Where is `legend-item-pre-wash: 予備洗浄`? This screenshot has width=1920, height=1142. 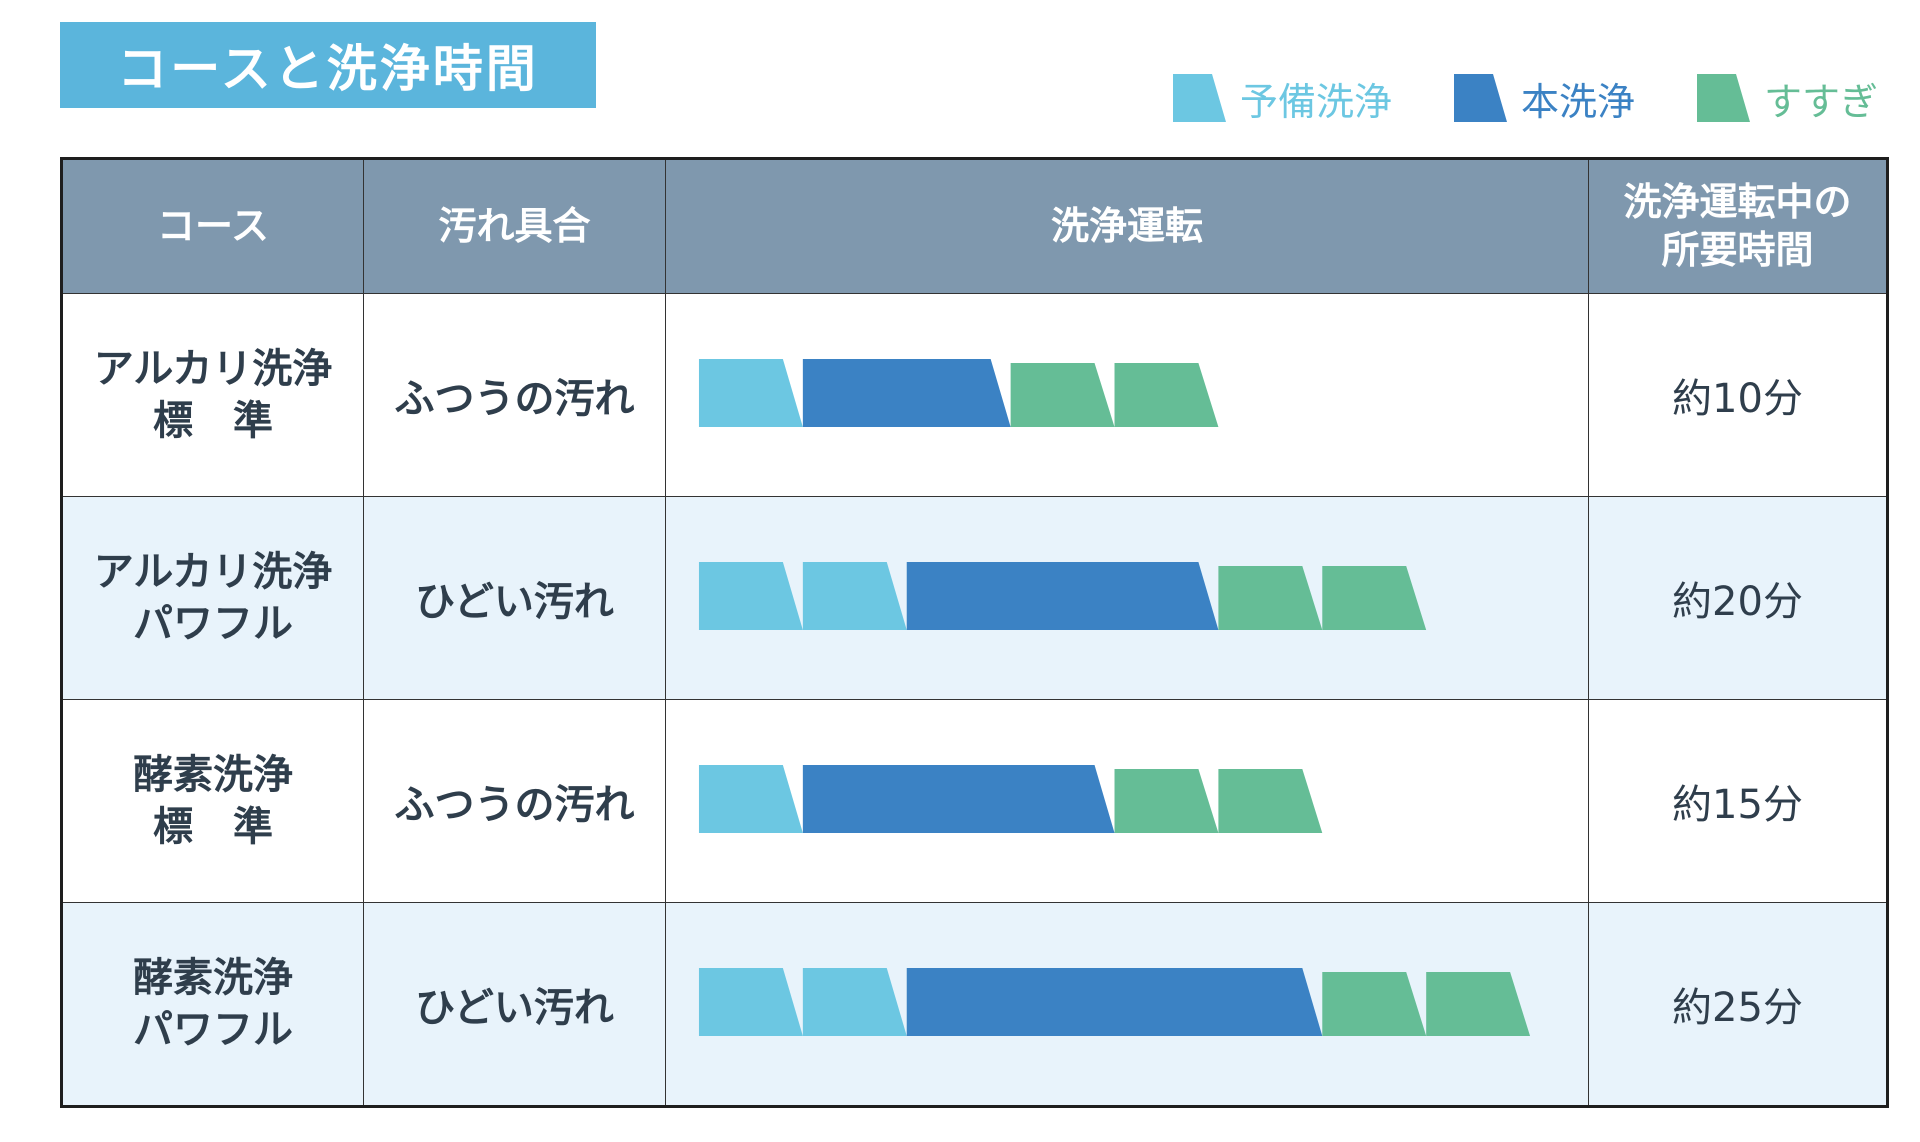 legend-item-pre-wash: 予備洗浄 is located at coordinates (1282, 98).